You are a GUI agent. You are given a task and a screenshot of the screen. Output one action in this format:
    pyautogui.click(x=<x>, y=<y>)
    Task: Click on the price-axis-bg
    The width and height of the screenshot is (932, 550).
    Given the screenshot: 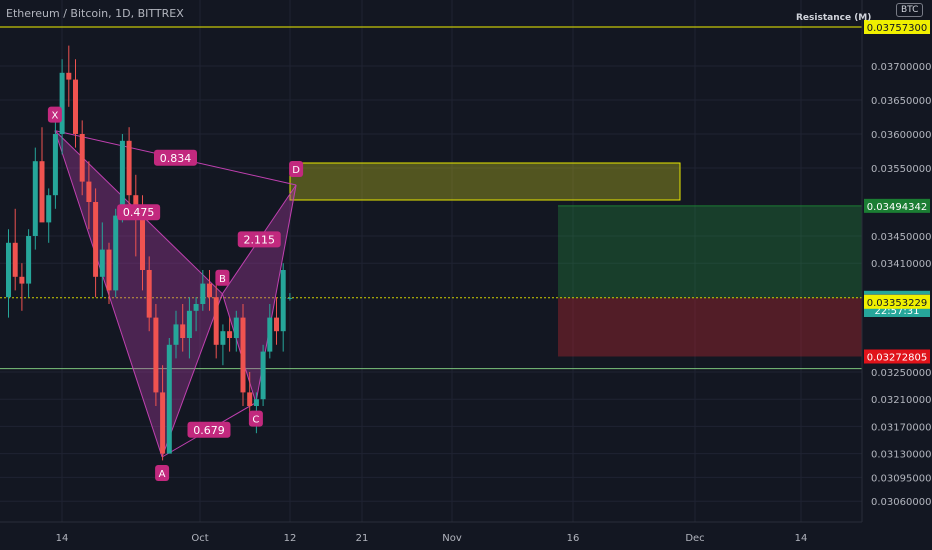 What is the action you would take?
    pyautogui.click(x=897, y=275)
    